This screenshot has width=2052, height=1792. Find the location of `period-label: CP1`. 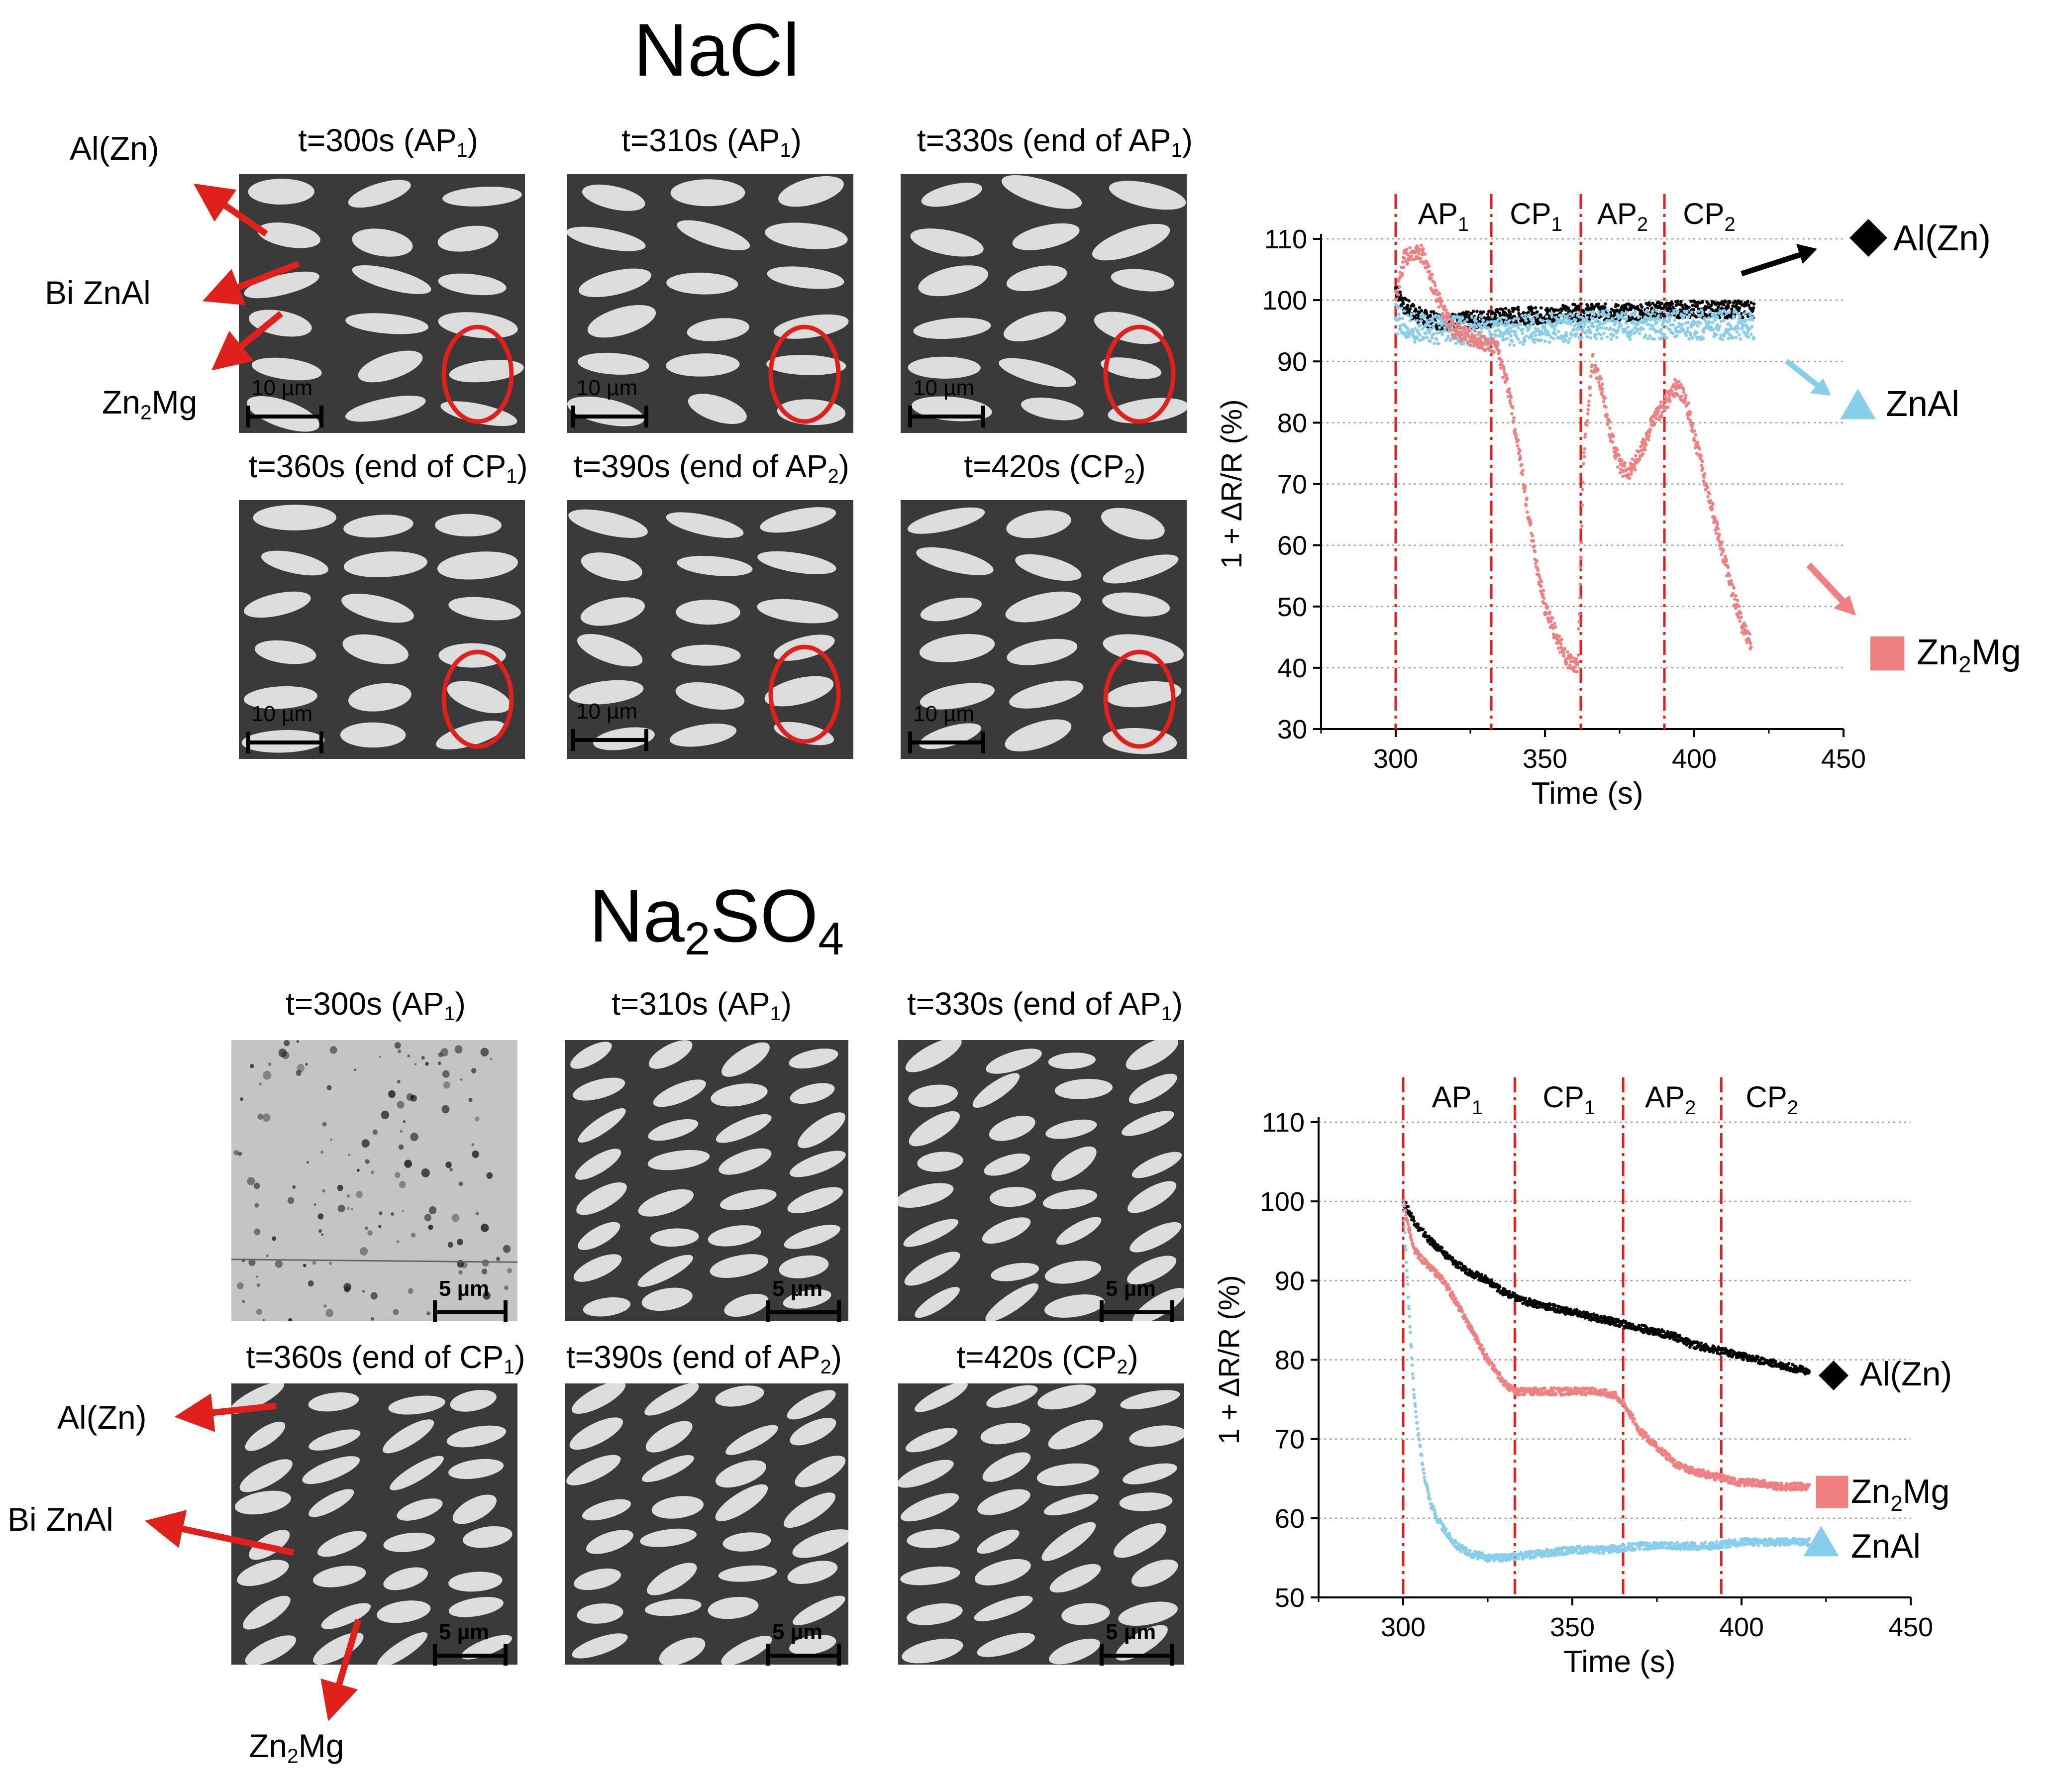

period-label: CP1 is located at coordinates (1568, 1099).